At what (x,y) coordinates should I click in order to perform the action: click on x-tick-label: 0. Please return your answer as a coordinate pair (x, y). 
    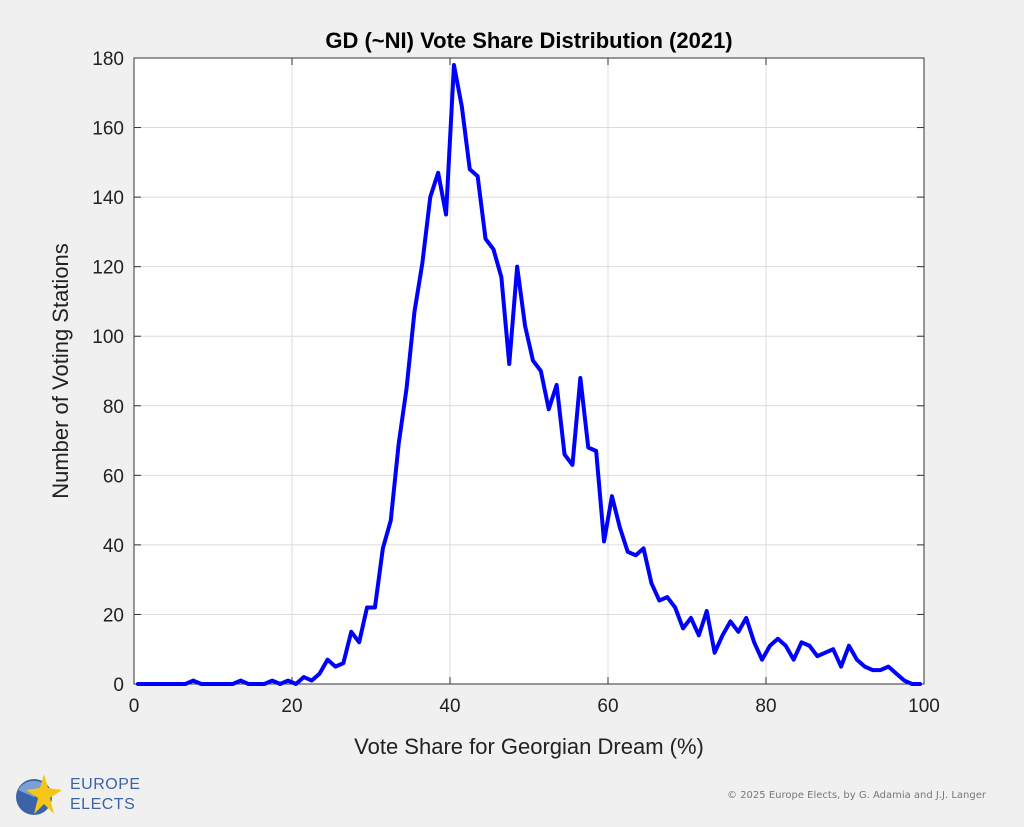
    Looking at the image, I should click on (134, 706).